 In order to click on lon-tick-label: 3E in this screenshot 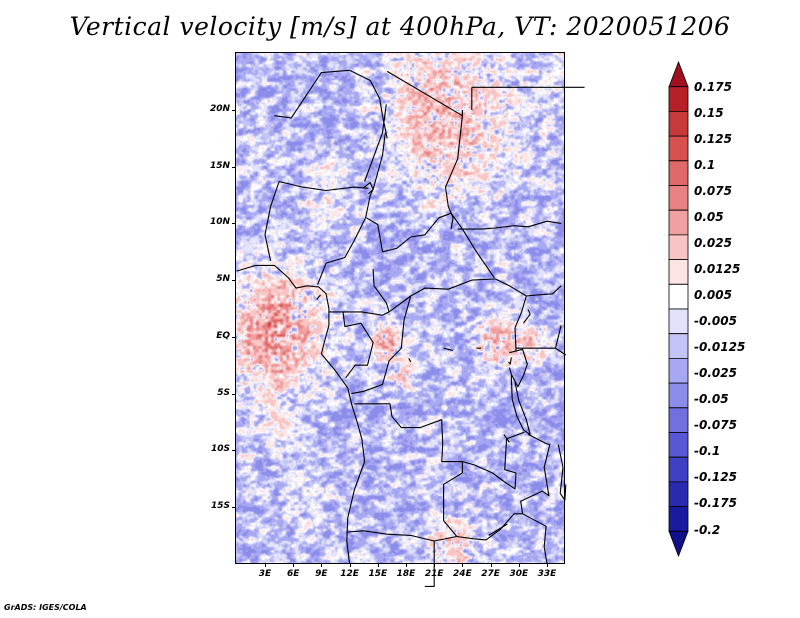, I will do `click(265, 574)`.